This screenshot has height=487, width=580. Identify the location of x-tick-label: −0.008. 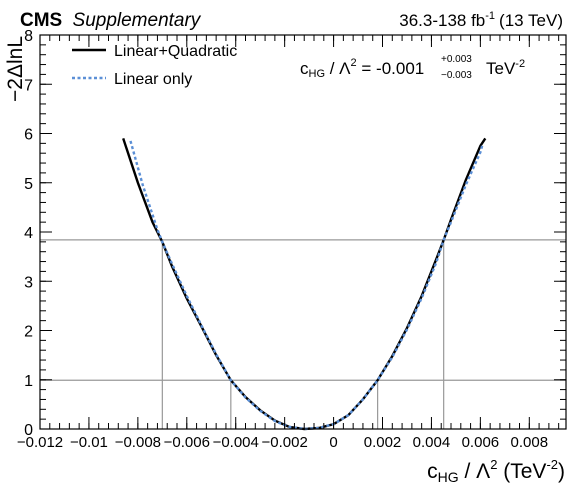
(138, 442).